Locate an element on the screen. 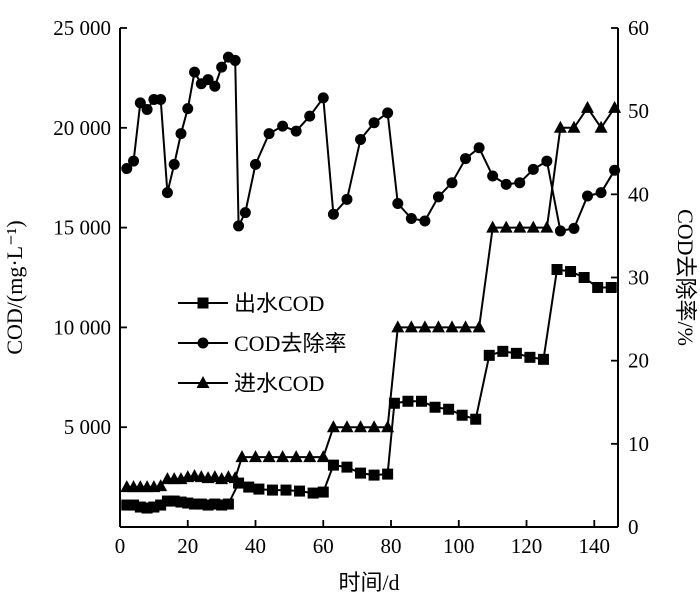 Image resolution: width=700 pixels, height=601 pixels. y-right-tick-label: 60 is located at coordinates (638, 28).